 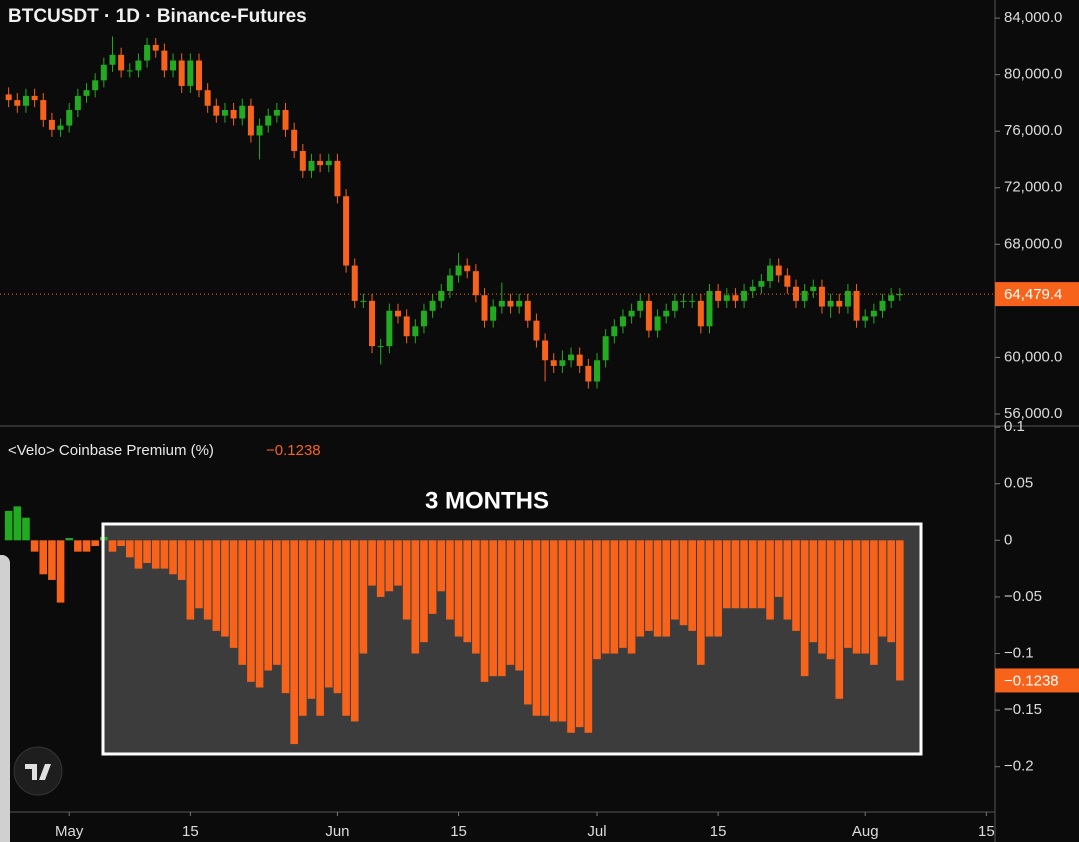 I want to click on y-tick-label: −0.2, so click(x=1019, y=766).